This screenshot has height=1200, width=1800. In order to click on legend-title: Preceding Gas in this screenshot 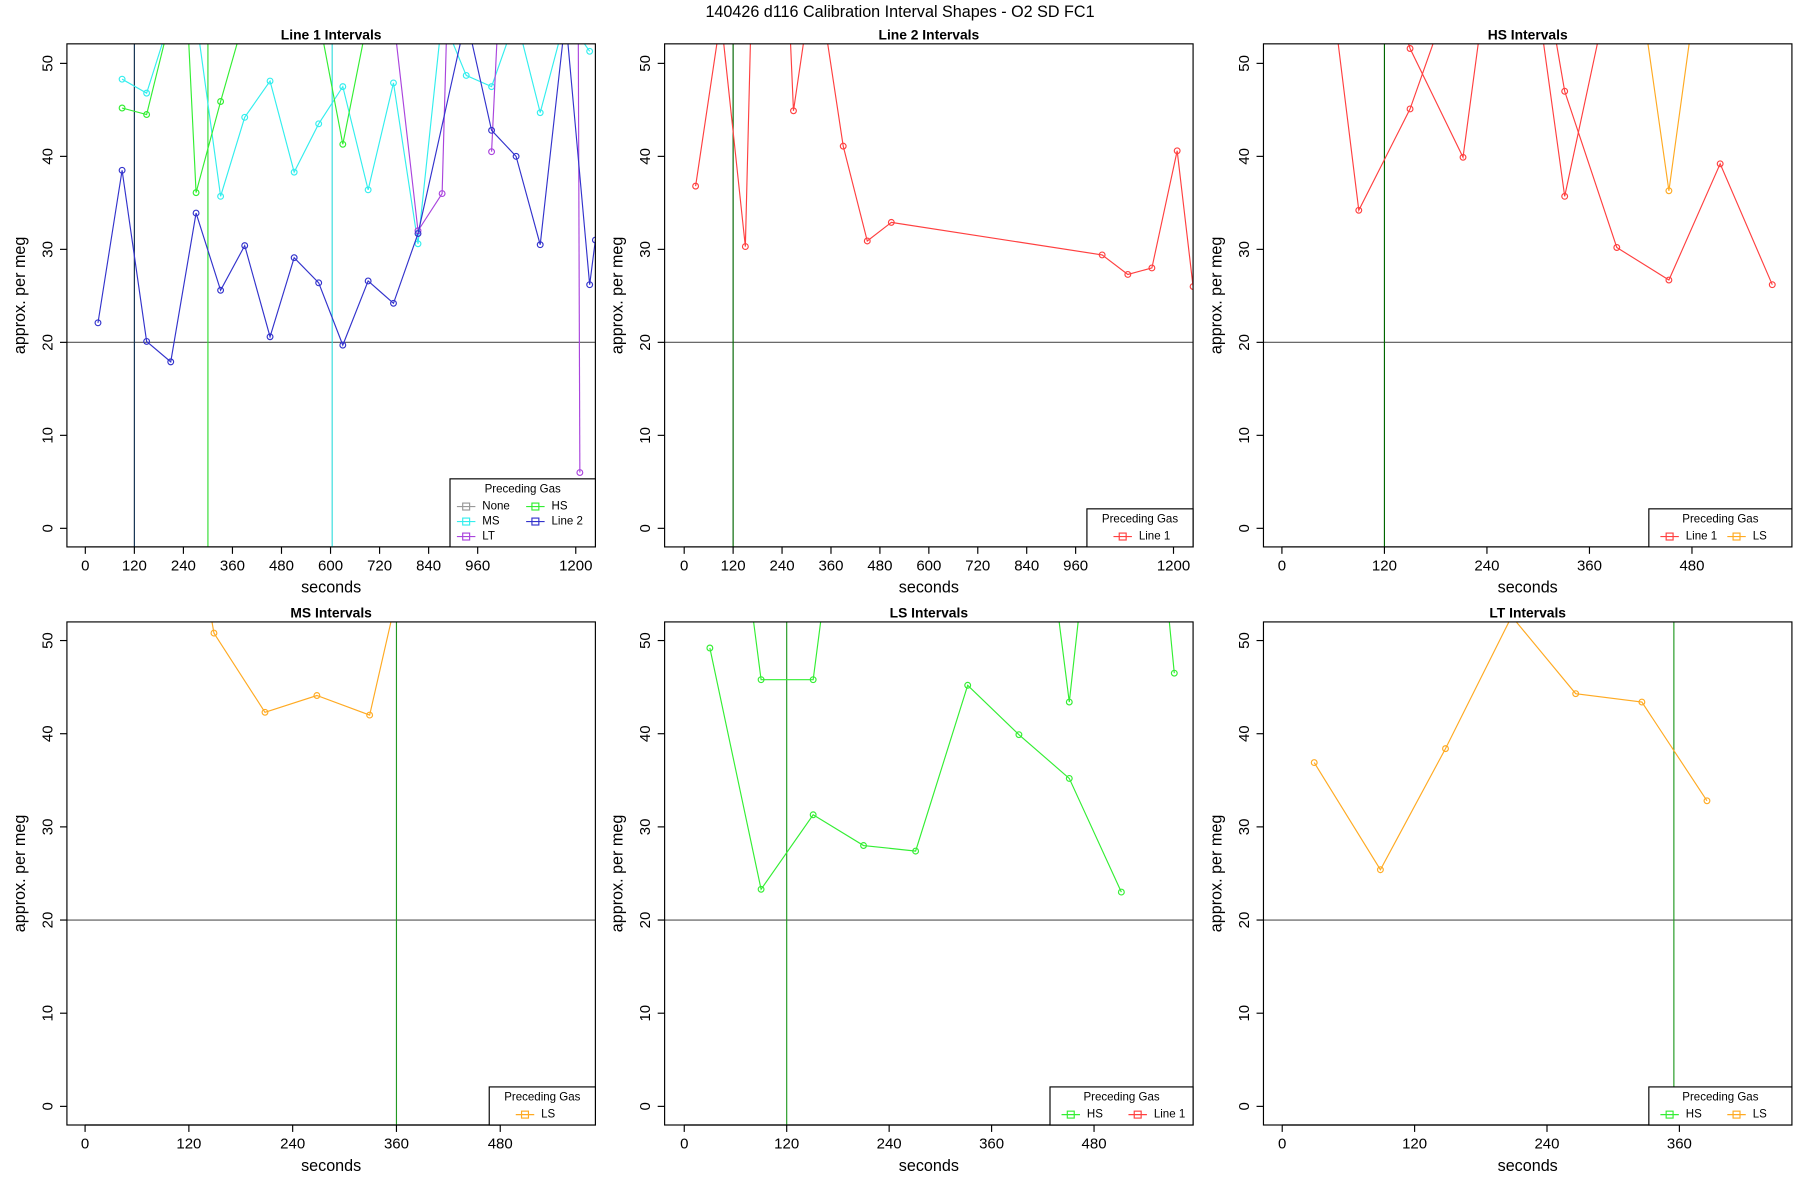, I will do `click(1121, 1097)`.